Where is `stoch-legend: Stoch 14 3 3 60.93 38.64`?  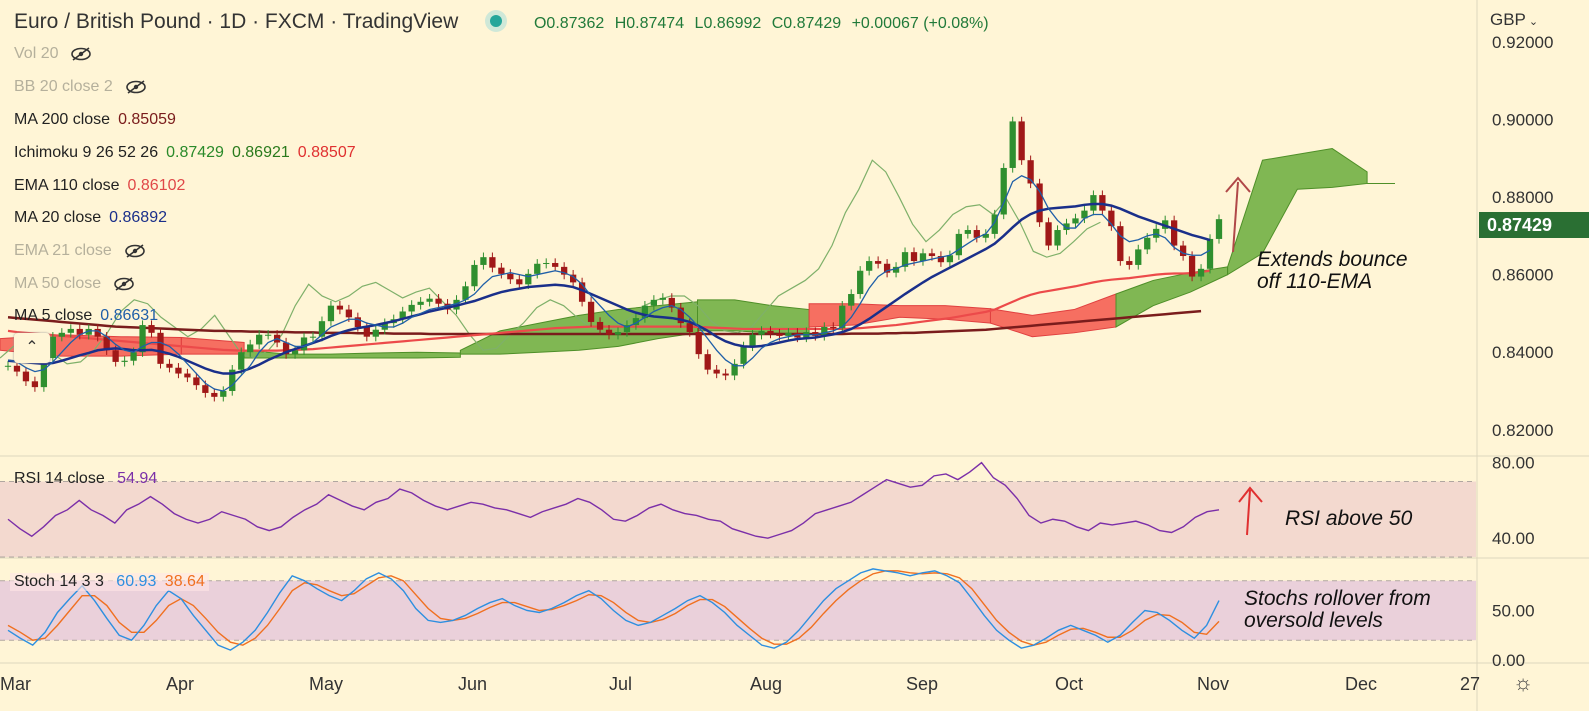 stoch-legend: Stoch 14 3 3 60.93 38.64 is located at coordinates (109, 582).